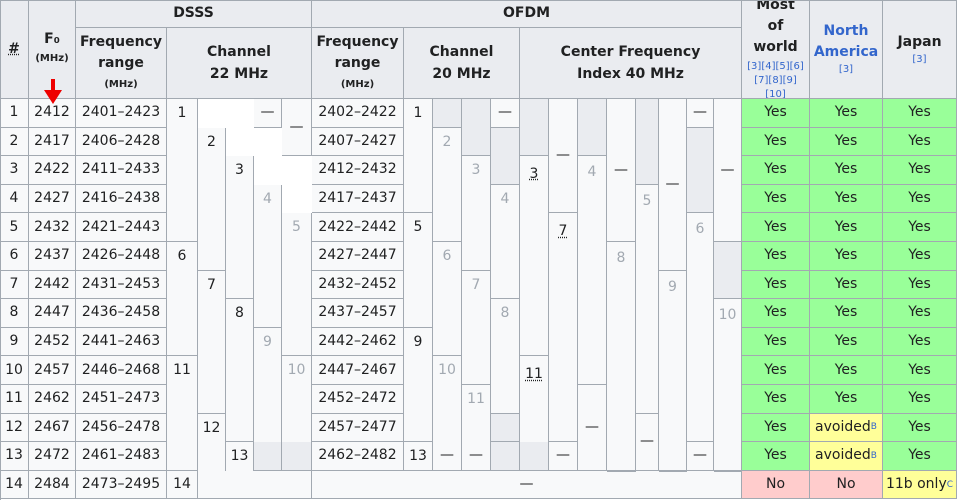 This screenshot has width=957, height=500. I want to click on header-num-label: #, so click(14, 48).